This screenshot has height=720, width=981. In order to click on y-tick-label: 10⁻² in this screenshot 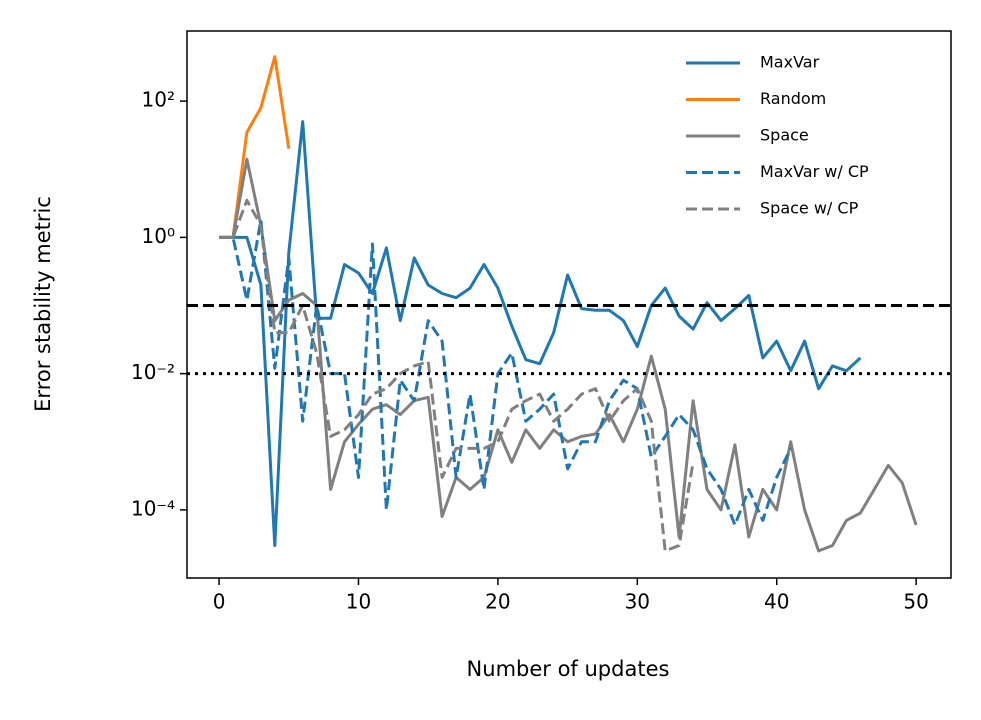, I will do `click(153, 372)`.